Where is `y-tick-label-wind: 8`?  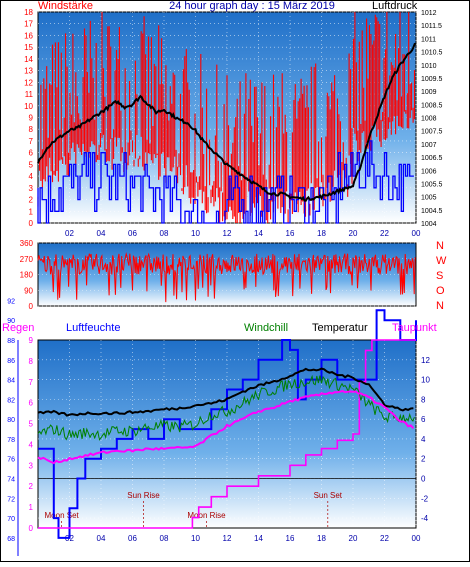
y-tick-label-wind: 8 is located at coordinates (31, 129).